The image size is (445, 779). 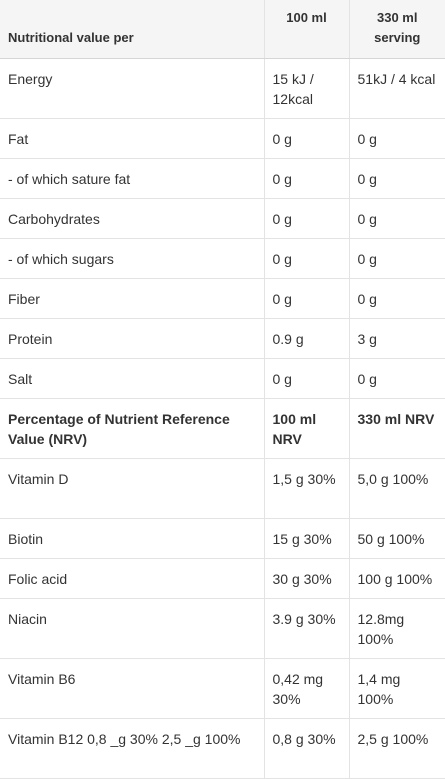 What do you see at coordinates (397, 88) in the screenshot?
I see `row-value-330ml: 51kJ / 4 kcal` at bounding box center [397, 88].